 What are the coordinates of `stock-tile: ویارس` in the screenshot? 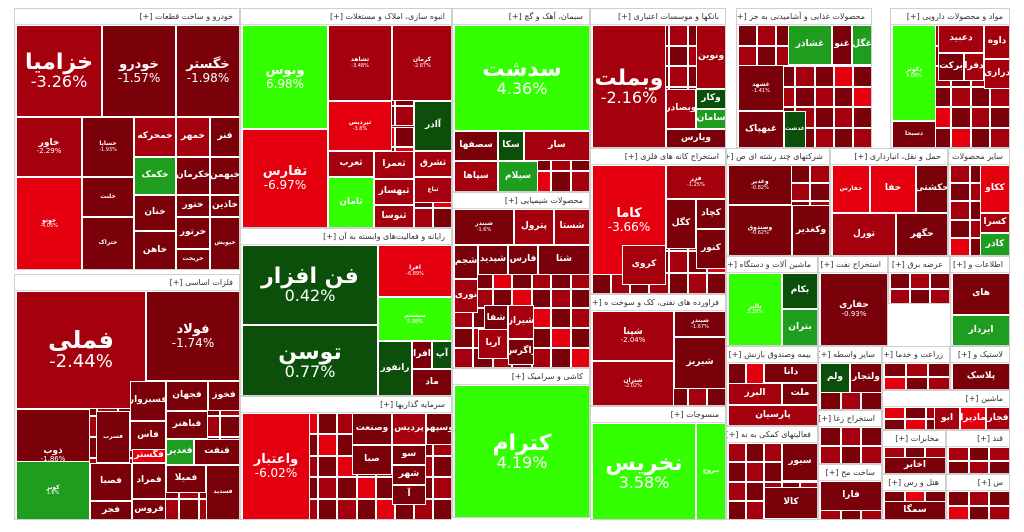 It's located at (695, 138).